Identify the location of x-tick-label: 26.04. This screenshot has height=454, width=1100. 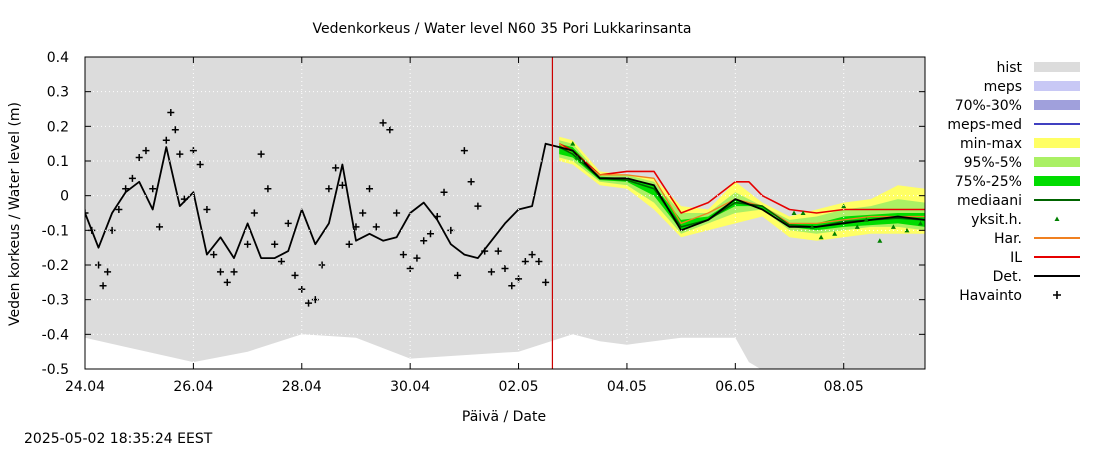
(193, 387).